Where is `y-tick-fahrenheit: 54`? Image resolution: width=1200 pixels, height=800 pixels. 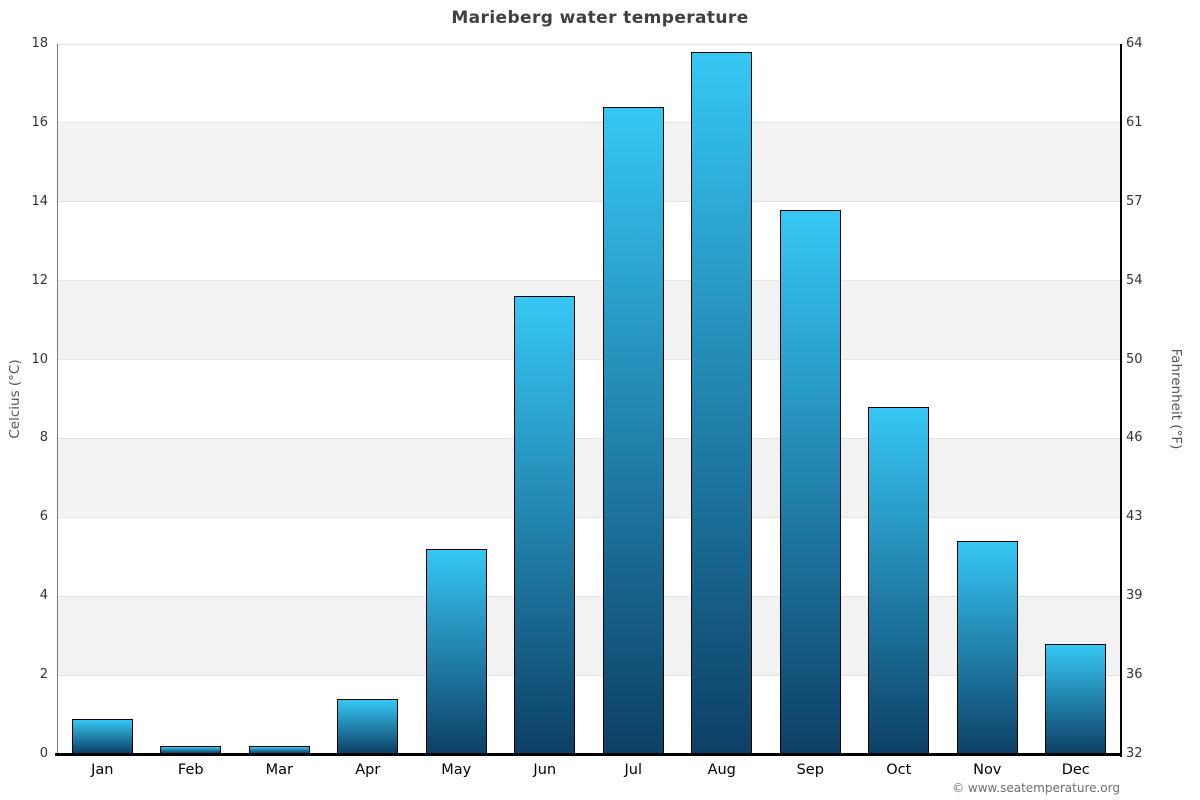
y-tick-fahrenheit: 54 is located at coordinates (1134, 280).